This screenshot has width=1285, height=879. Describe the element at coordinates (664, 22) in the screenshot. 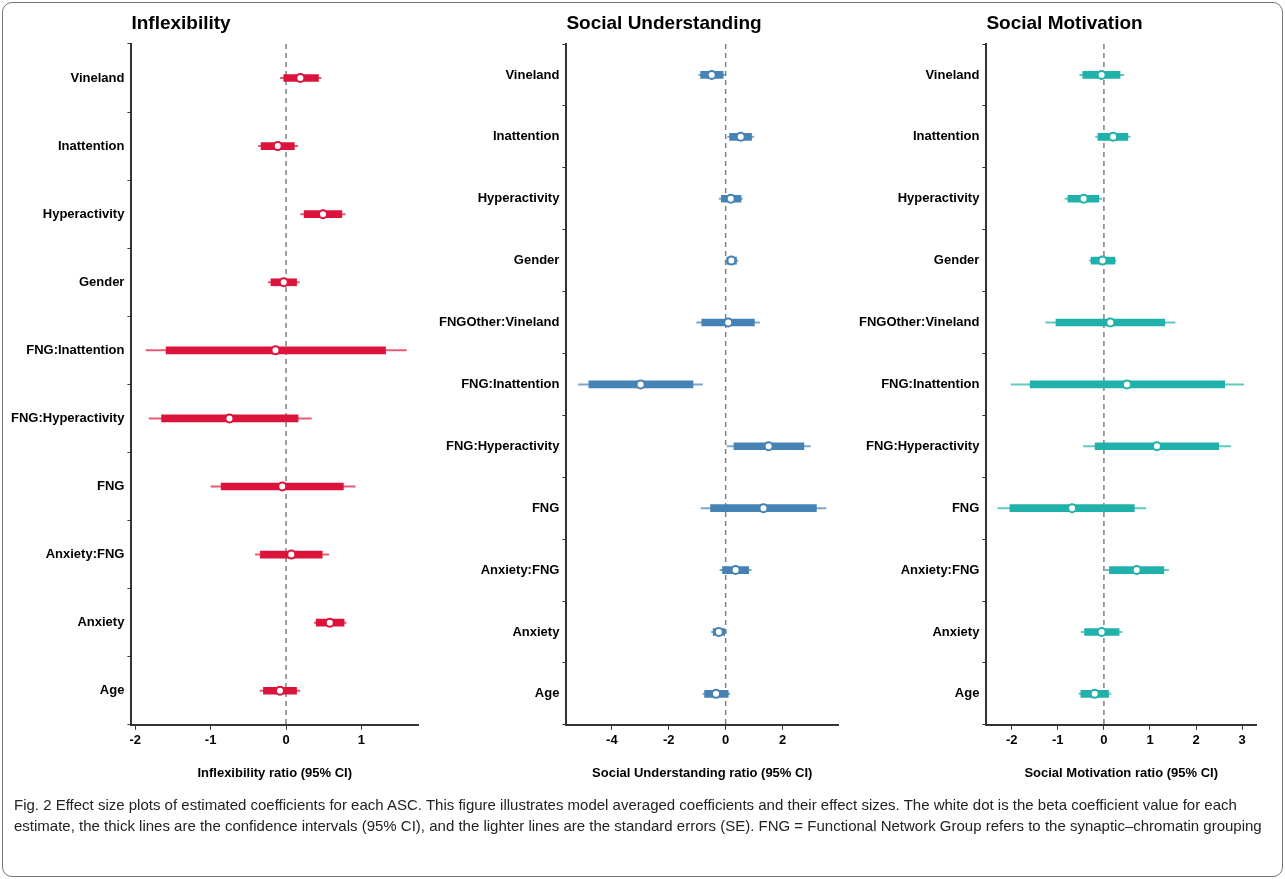

I see `chart-title: Social Understanding` at that location.